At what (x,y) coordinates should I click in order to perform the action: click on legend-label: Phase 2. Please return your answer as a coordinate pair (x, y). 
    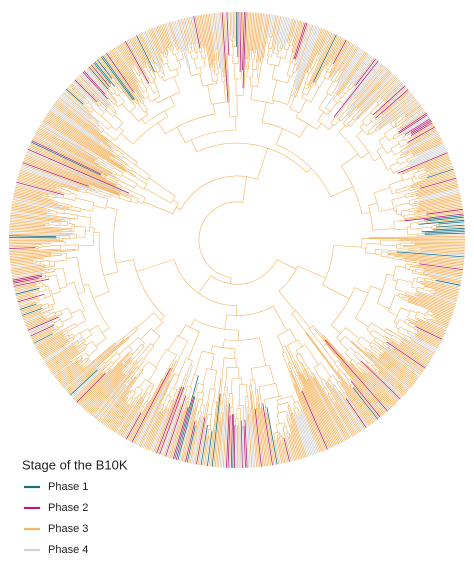
    Looking at the image, I should click on (68, 508).